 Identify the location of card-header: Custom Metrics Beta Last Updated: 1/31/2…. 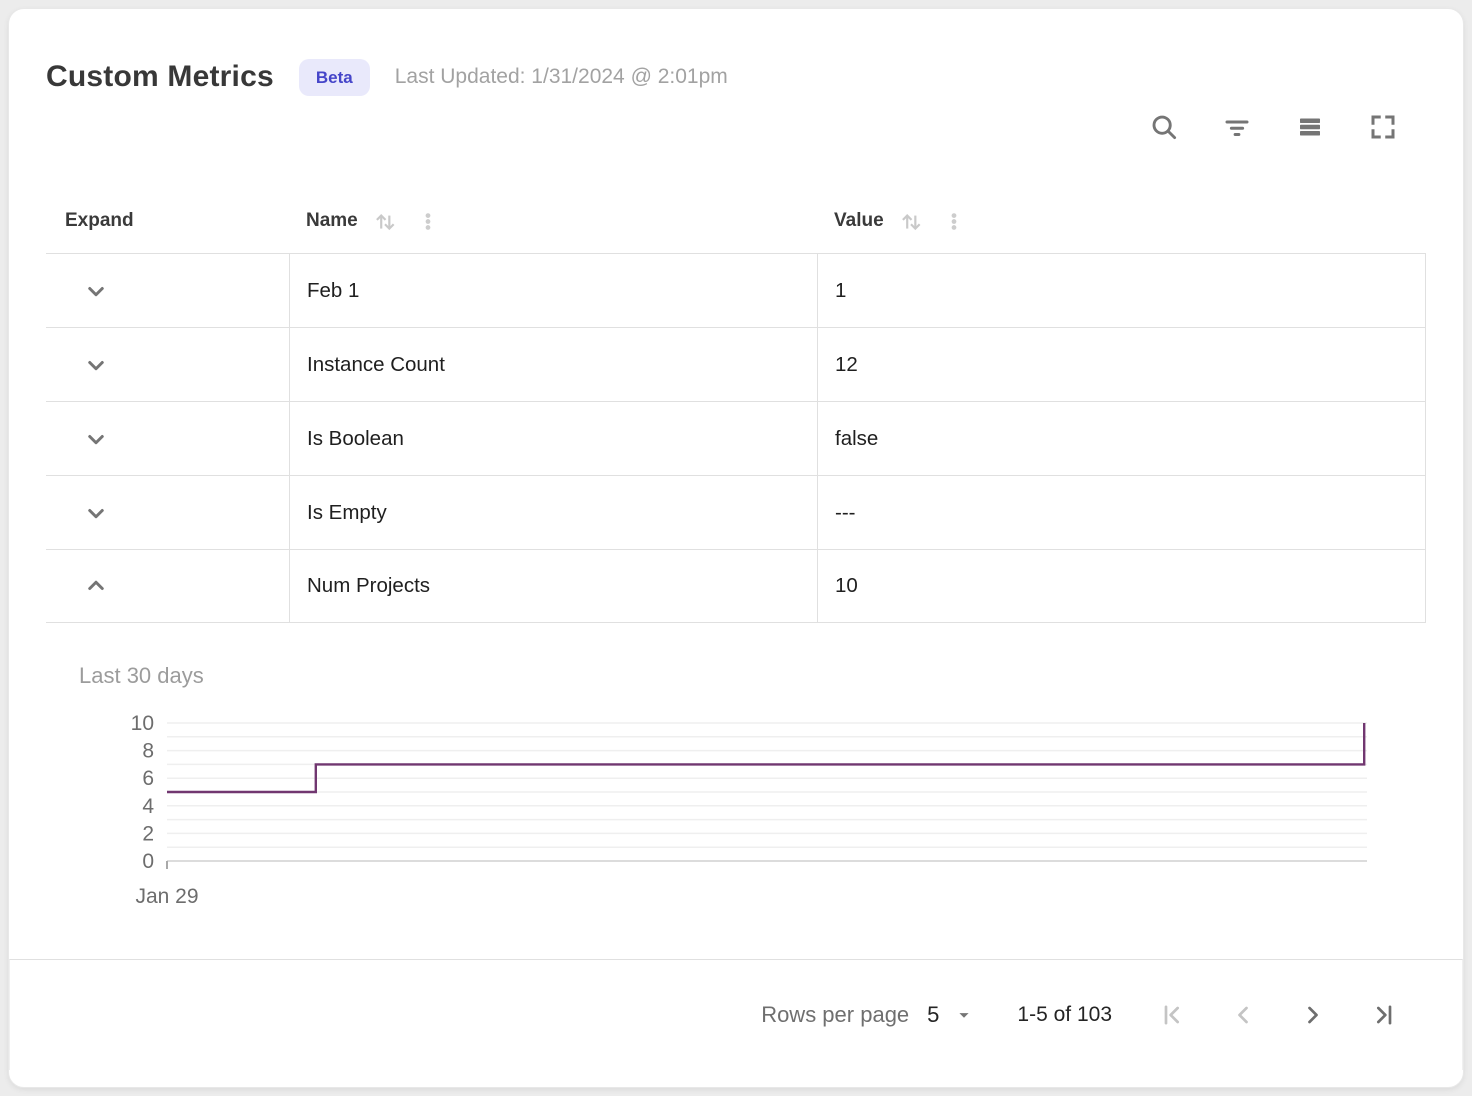
(736, 55).